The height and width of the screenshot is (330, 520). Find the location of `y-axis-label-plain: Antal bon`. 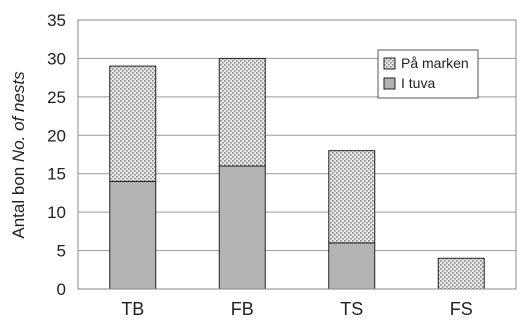

y-axis-label-plain: Antal bon is located at coordinates (18, 200).